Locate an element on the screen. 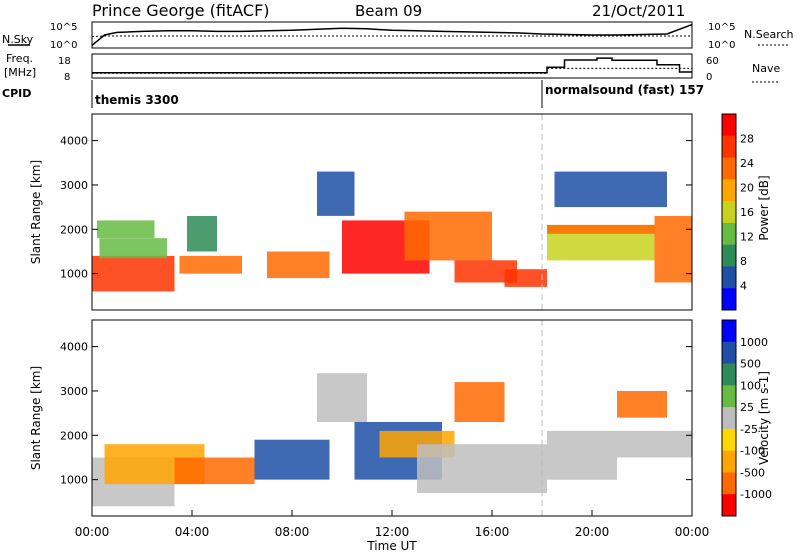 The image size is (800, 554). cpid-label: CPID is located at coordinates (16, 93).